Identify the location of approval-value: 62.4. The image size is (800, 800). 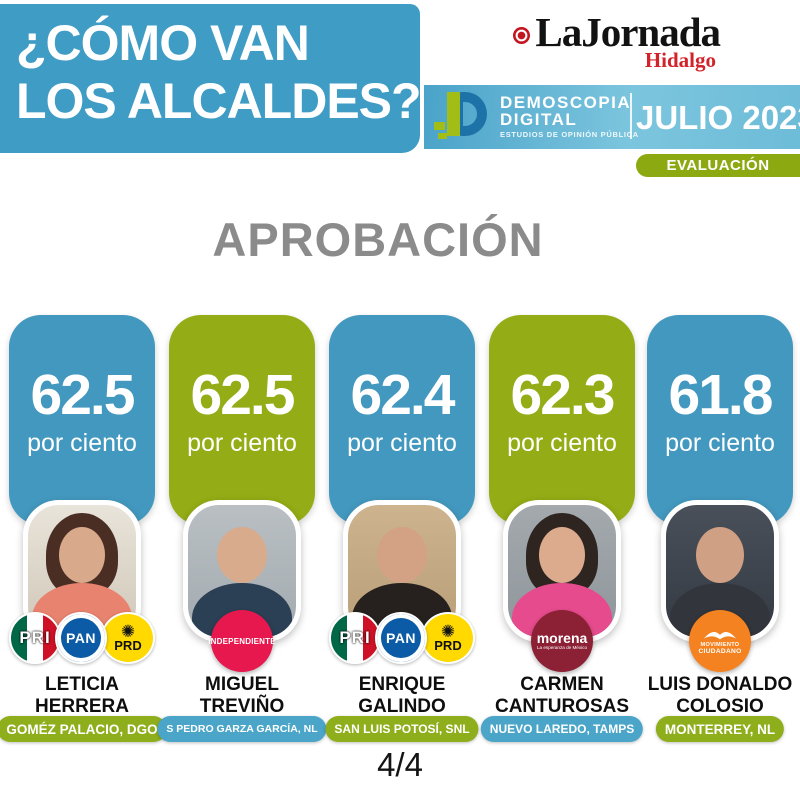
(403, 395).